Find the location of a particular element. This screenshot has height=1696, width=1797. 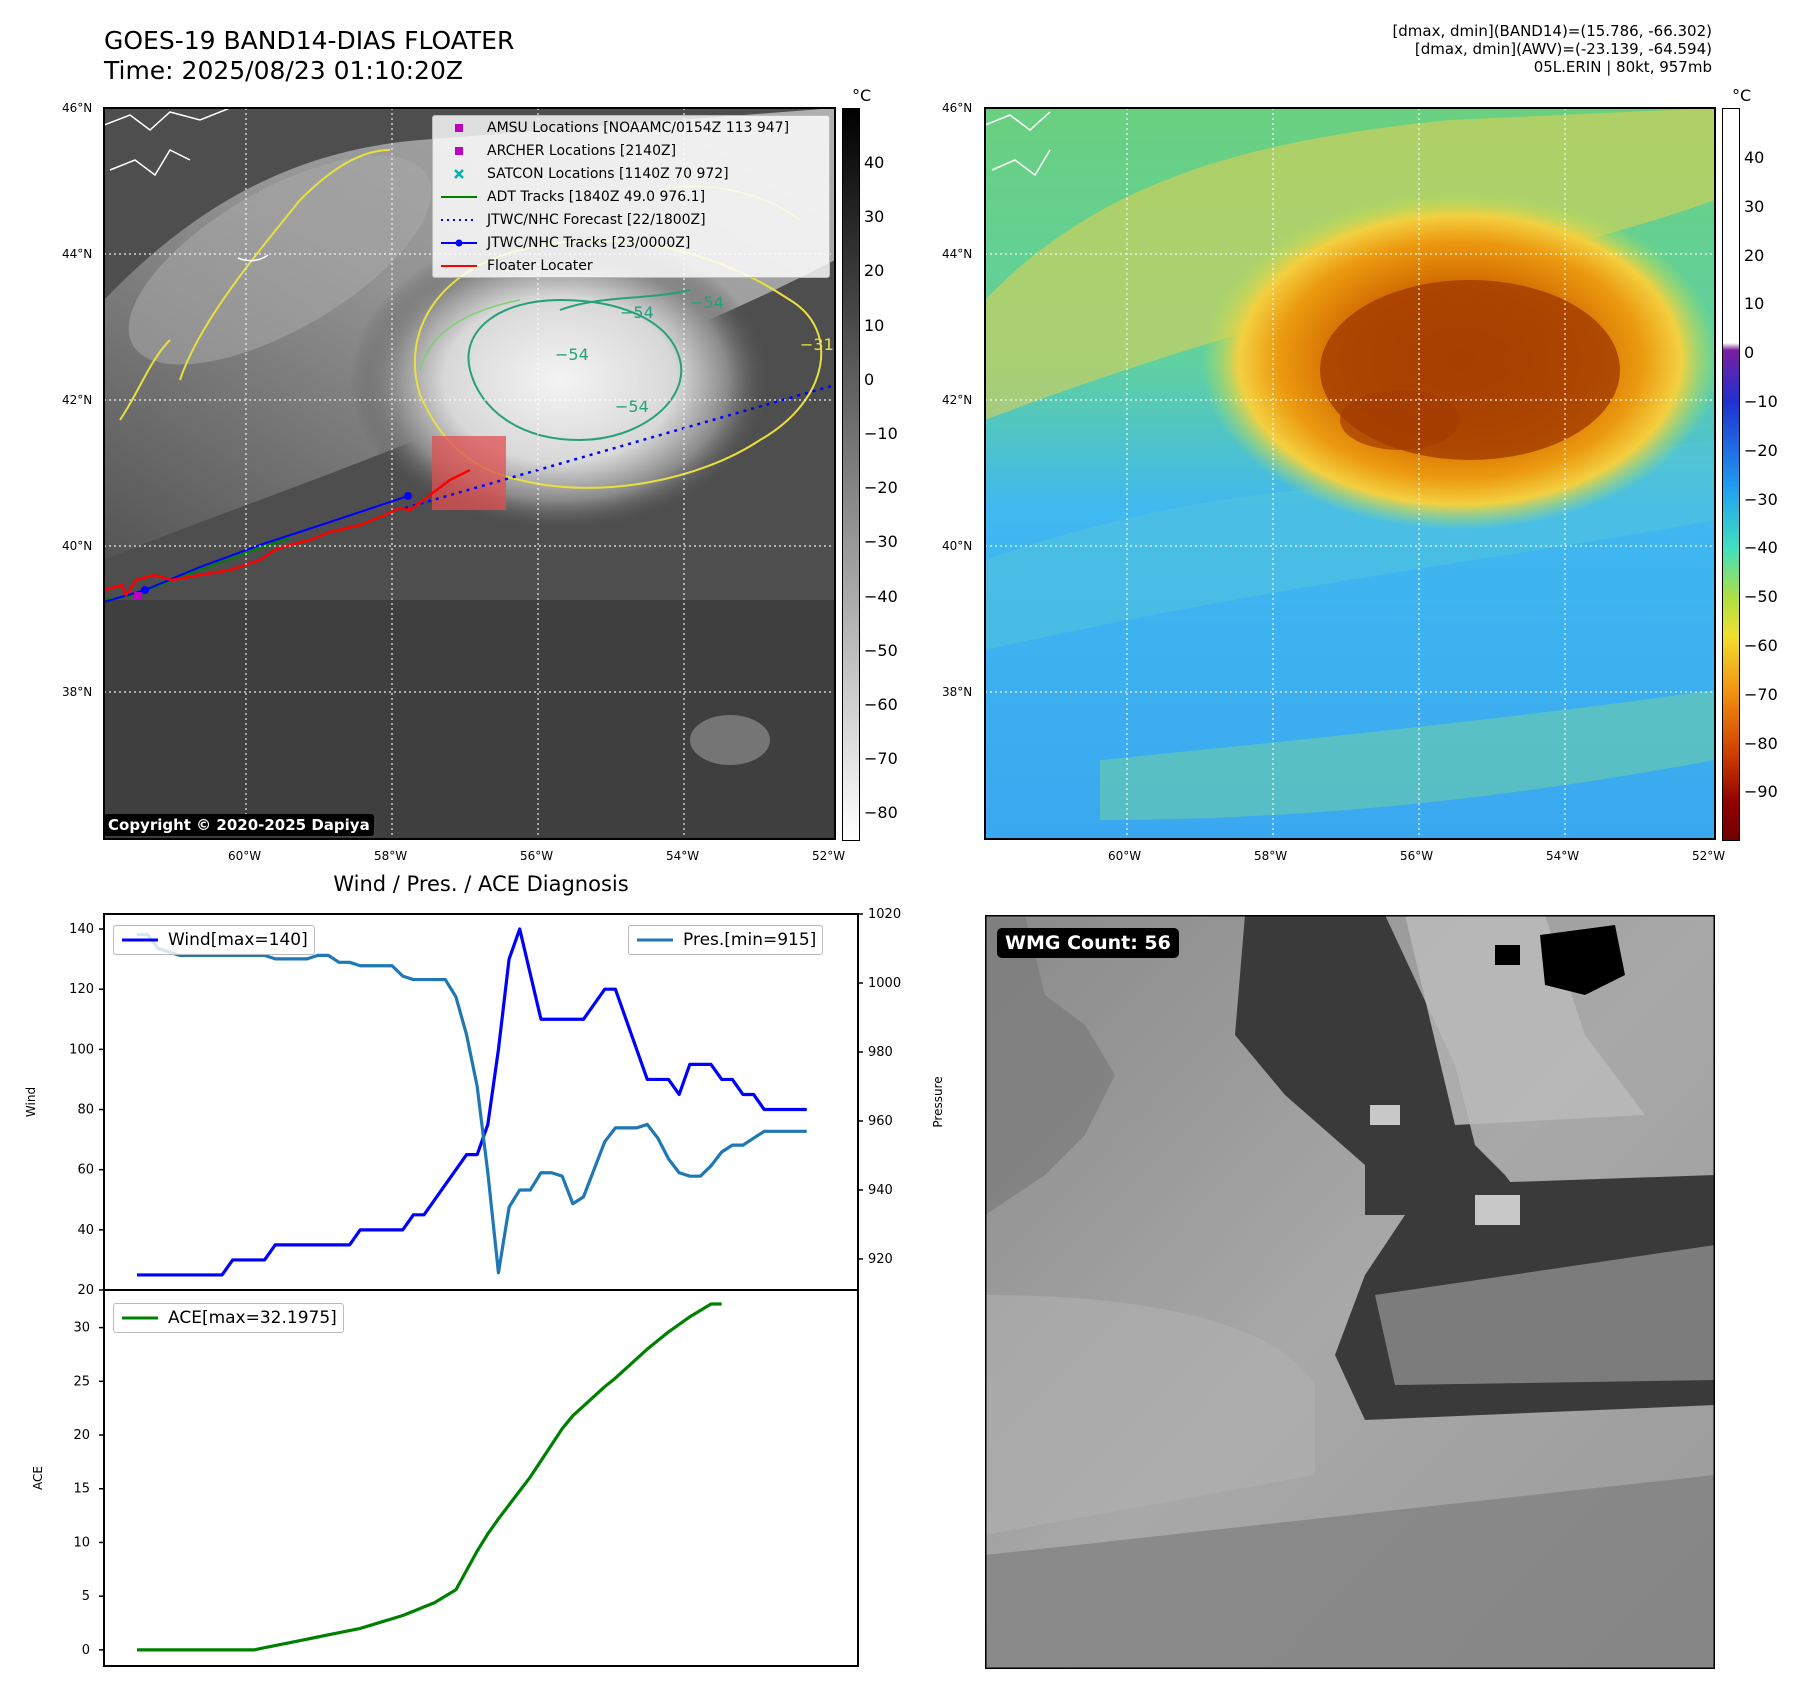

ir-colorbar-tick-label: 40 is located at coordinates (874, 162).